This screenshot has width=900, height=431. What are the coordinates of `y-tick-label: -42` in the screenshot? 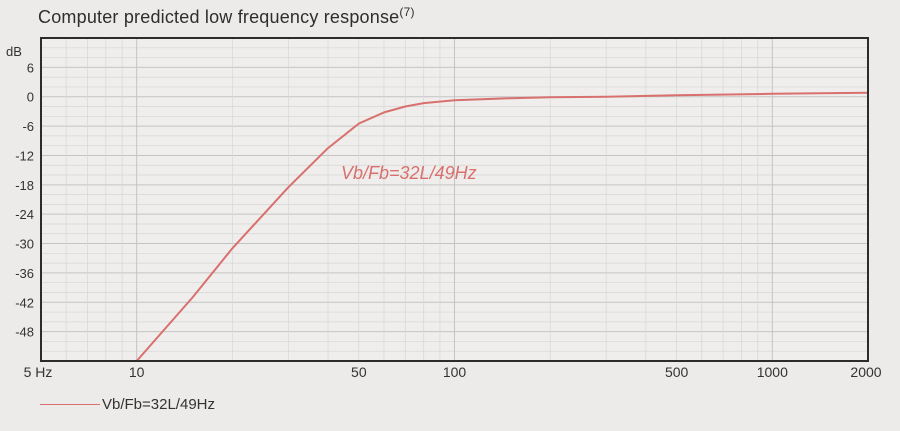 It's located at (24, 302).